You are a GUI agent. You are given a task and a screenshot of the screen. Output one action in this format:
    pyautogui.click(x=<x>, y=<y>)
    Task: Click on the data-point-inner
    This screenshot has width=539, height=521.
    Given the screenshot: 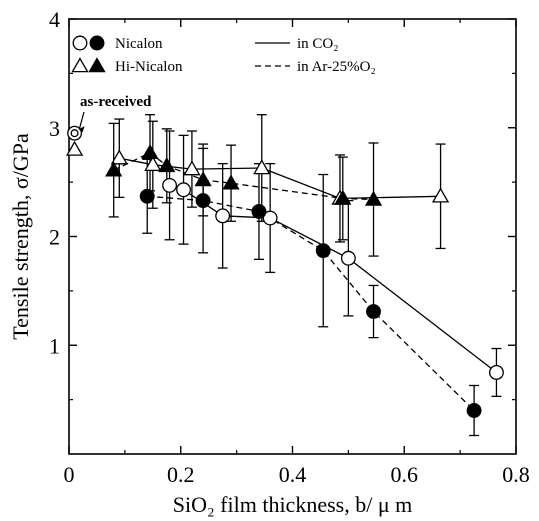 What is the action you would take?
    pyautogui.click(x=74, y=133)
    